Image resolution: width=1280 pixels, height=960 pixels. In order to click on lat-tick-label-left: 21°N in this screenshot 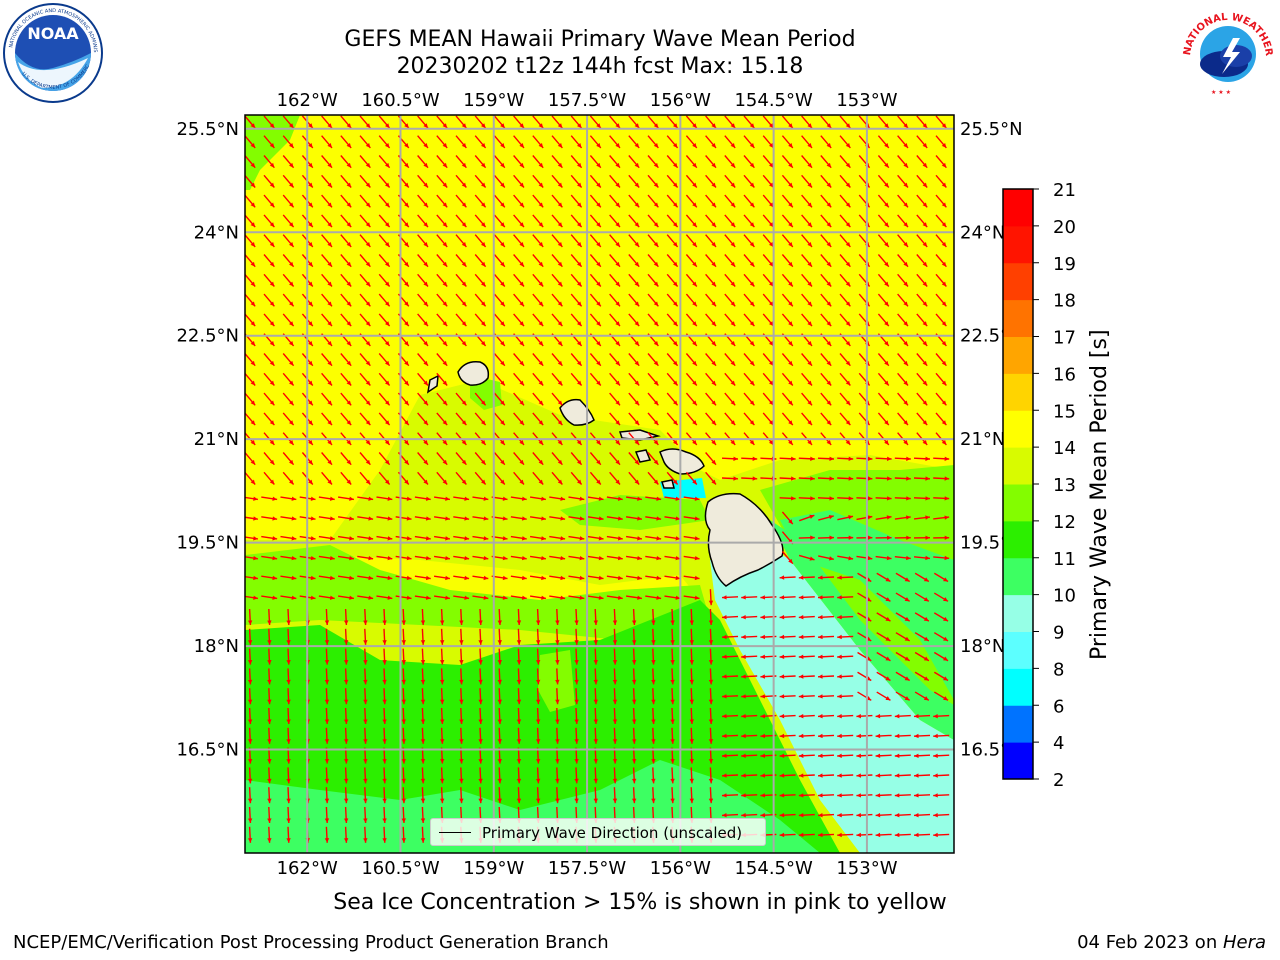, I will do `click(216, 439)`.